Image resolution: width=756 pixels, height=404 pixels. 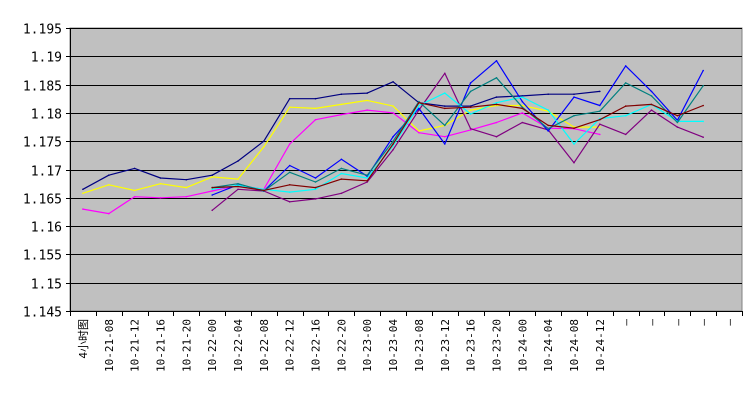 What do you see at coordinates (471, 345) in the screenshot?
I see `x-tick-label: 10-23-16` at bounding box center [471, 345].